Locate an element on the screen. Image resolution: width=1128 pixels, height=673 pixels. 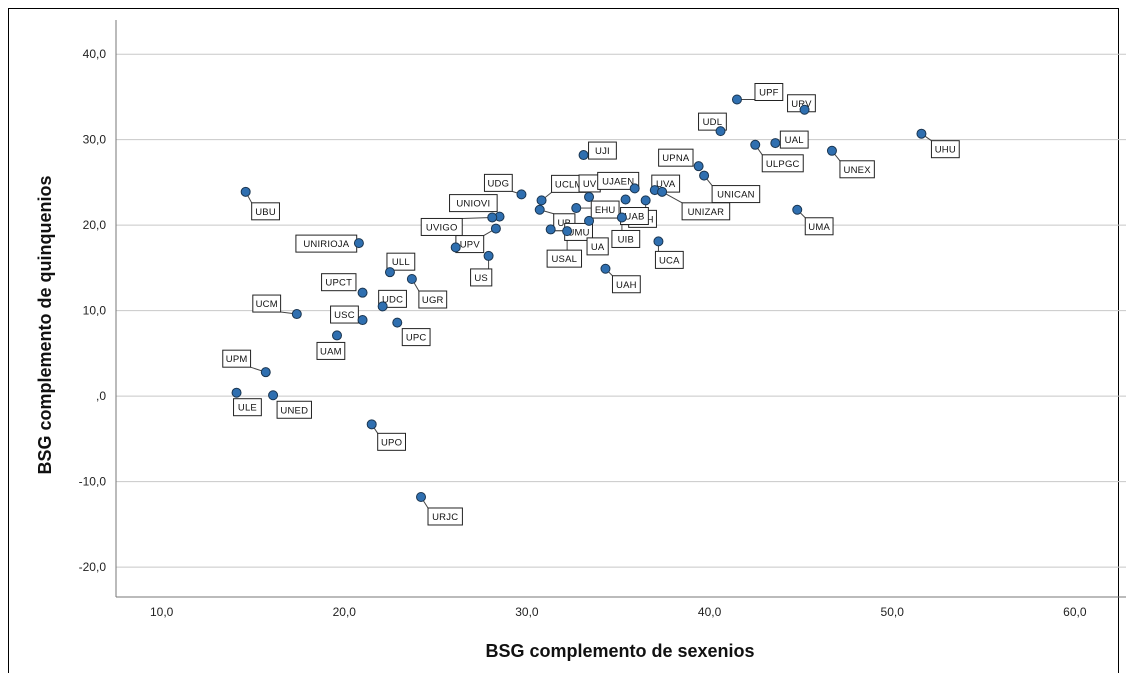
point-label: UNIOVI is located at coordinates (473, 204).